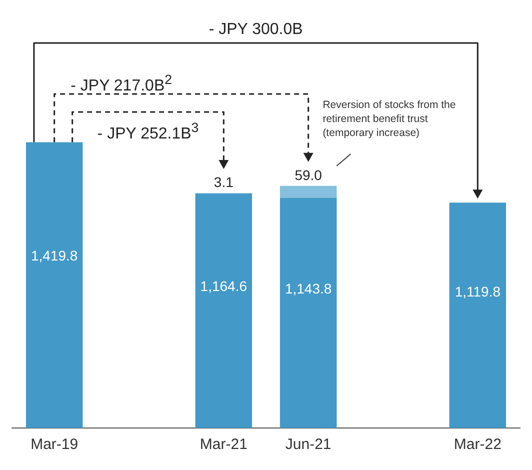 The image size is (532, 470). What do you see at coordinates (308, 445) in the screenshot?
I see `x-tick-label: Jun-21` at bounding box center [308, 445].